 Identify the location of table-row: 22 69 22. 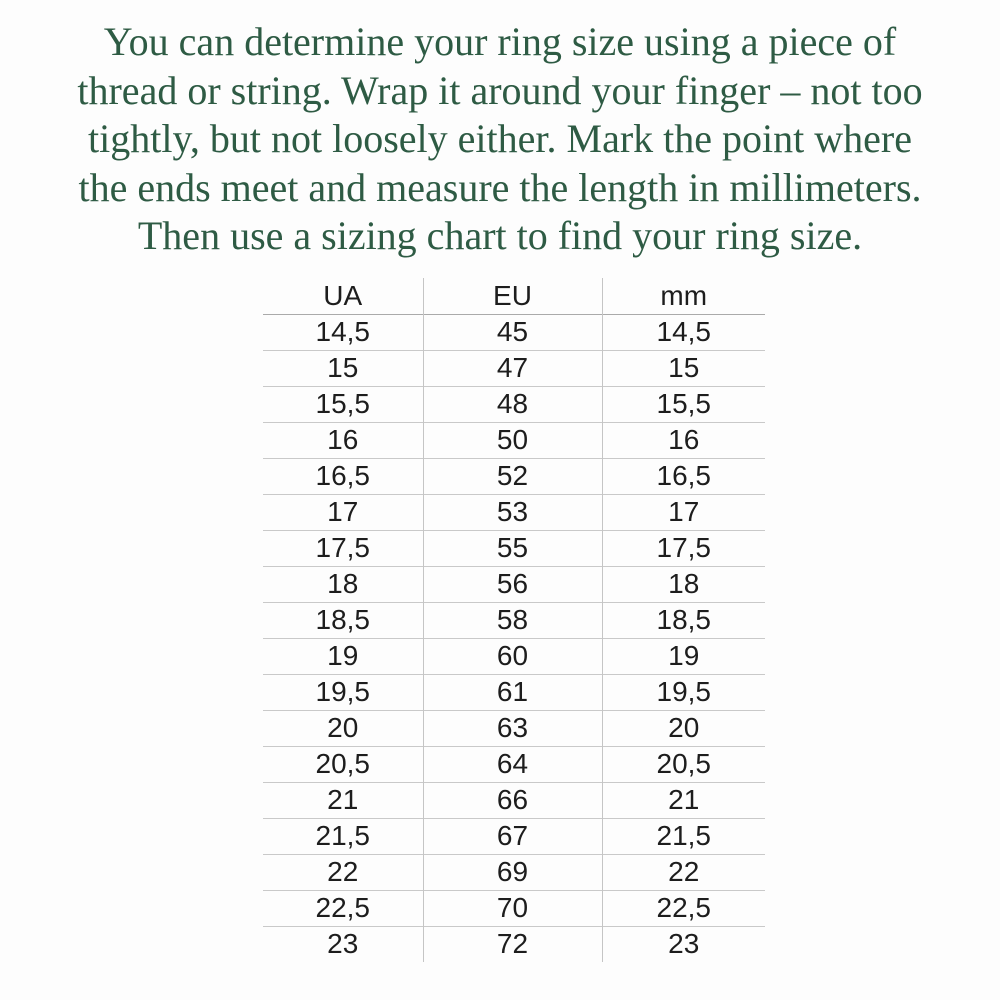
(514, 872).